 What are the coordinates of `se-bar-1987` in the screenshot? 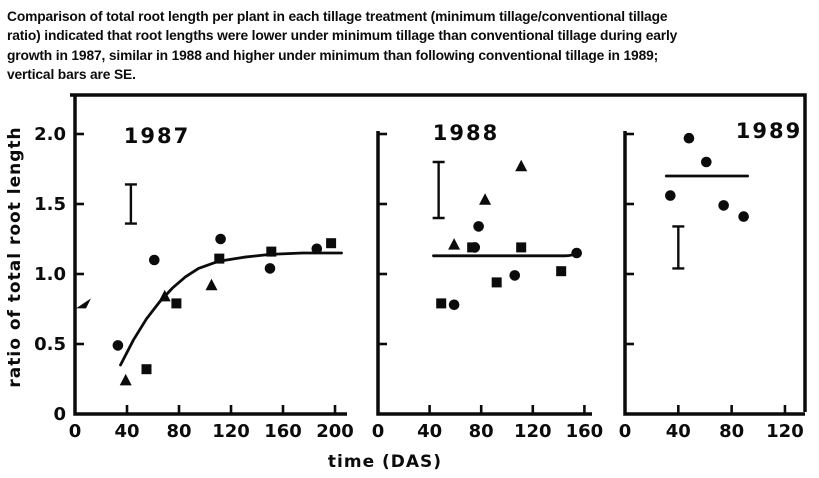 It's located at (130, 204).